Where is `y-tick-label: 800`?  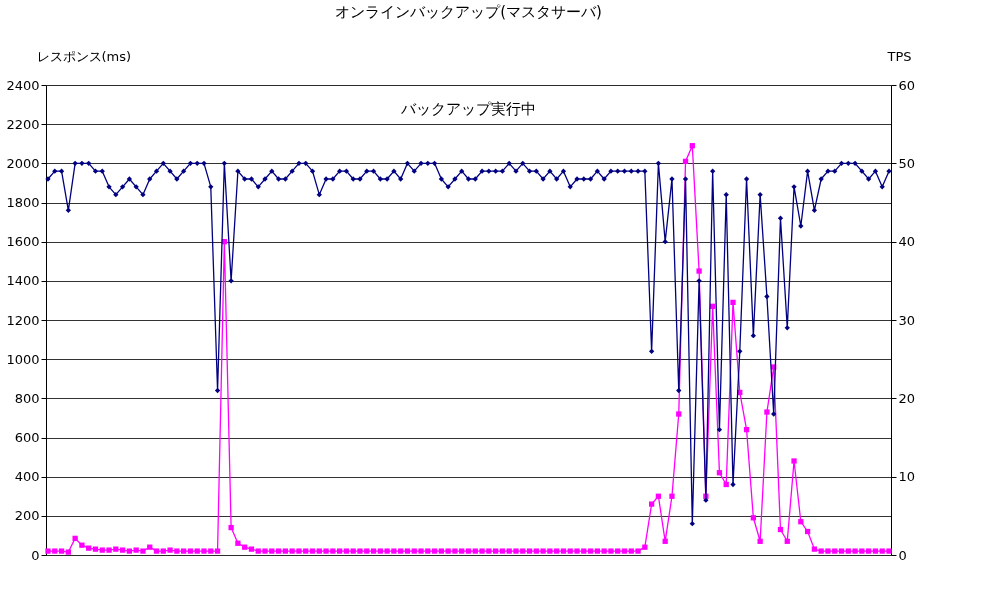
y-tick-label: 800 is located at coordinates (27, 398).